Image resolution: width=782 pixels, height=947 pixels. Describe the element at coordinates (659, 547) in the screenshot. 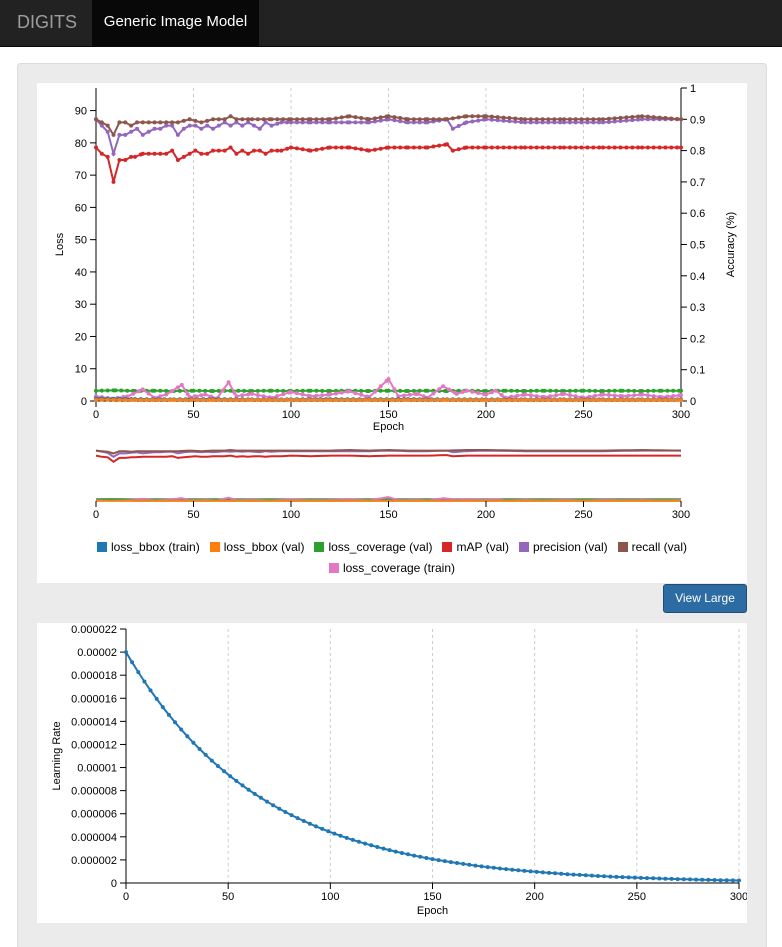

I see `legend-label: recall (val)` at that location.